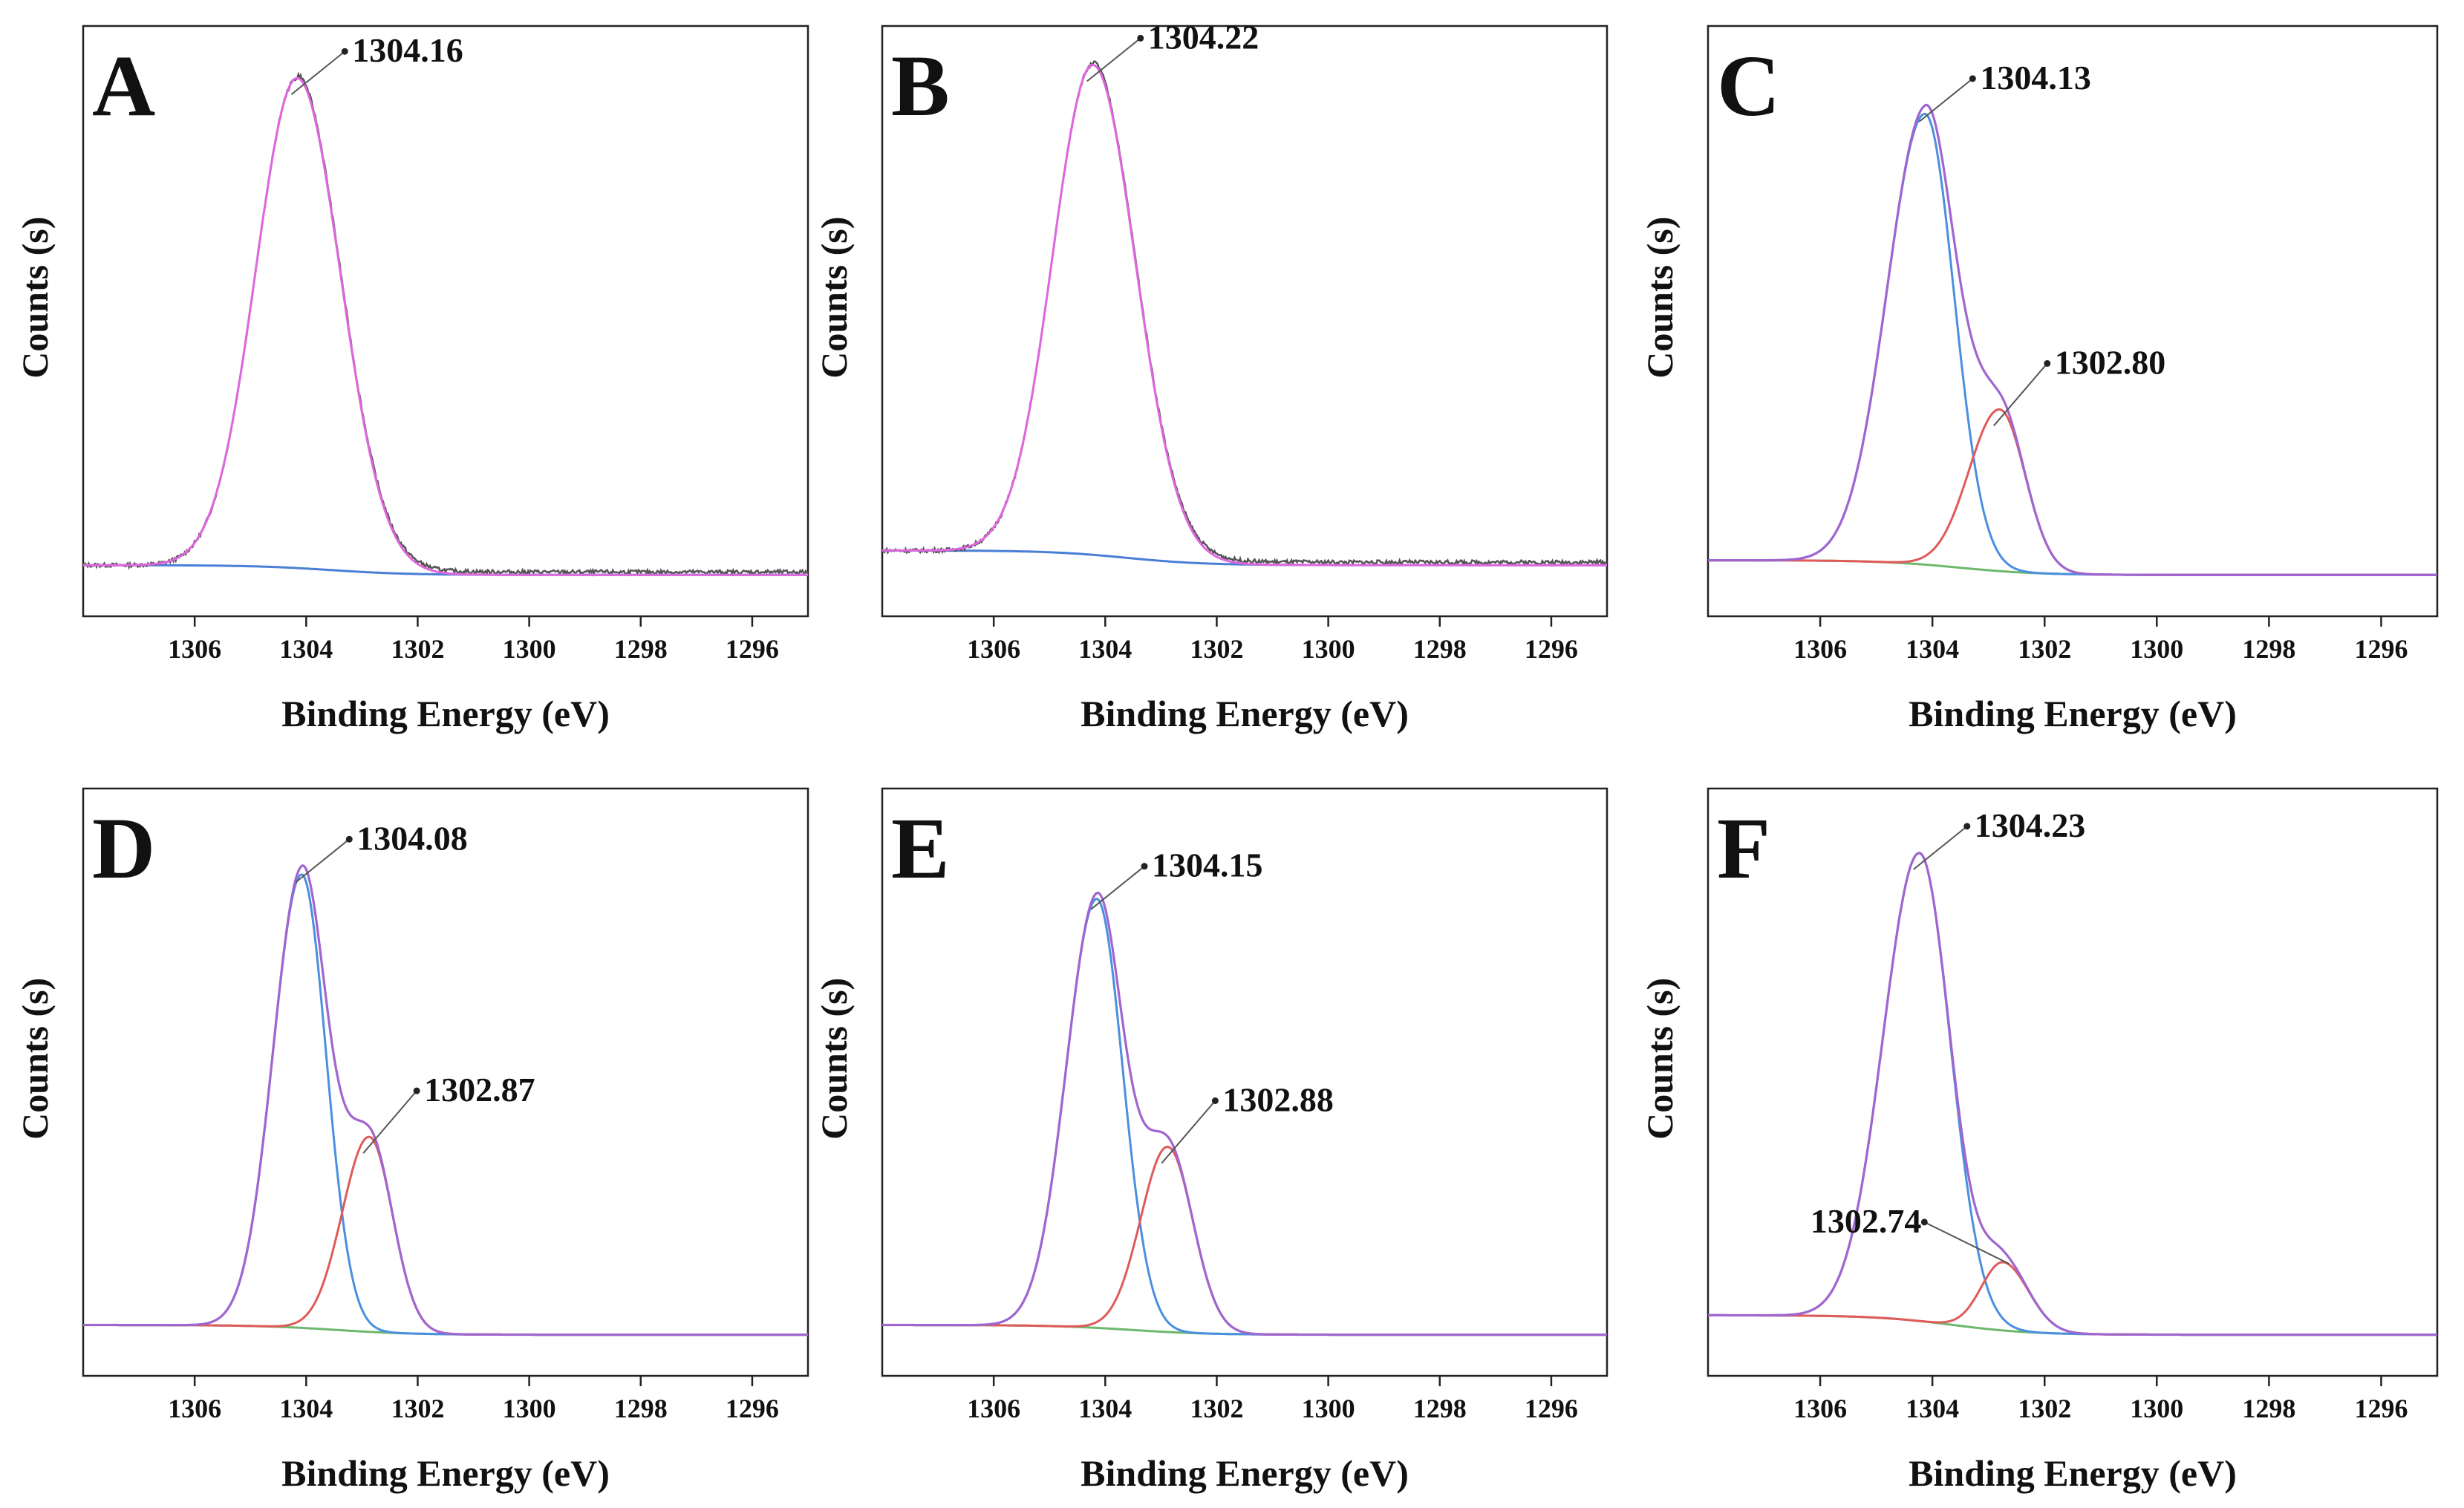 The height and width of the screenshot is (1508, 2464). Describe the element at coordinates (1278, 1100) in the screenshot. I see `peak-annotation: 1302.88` at that location.